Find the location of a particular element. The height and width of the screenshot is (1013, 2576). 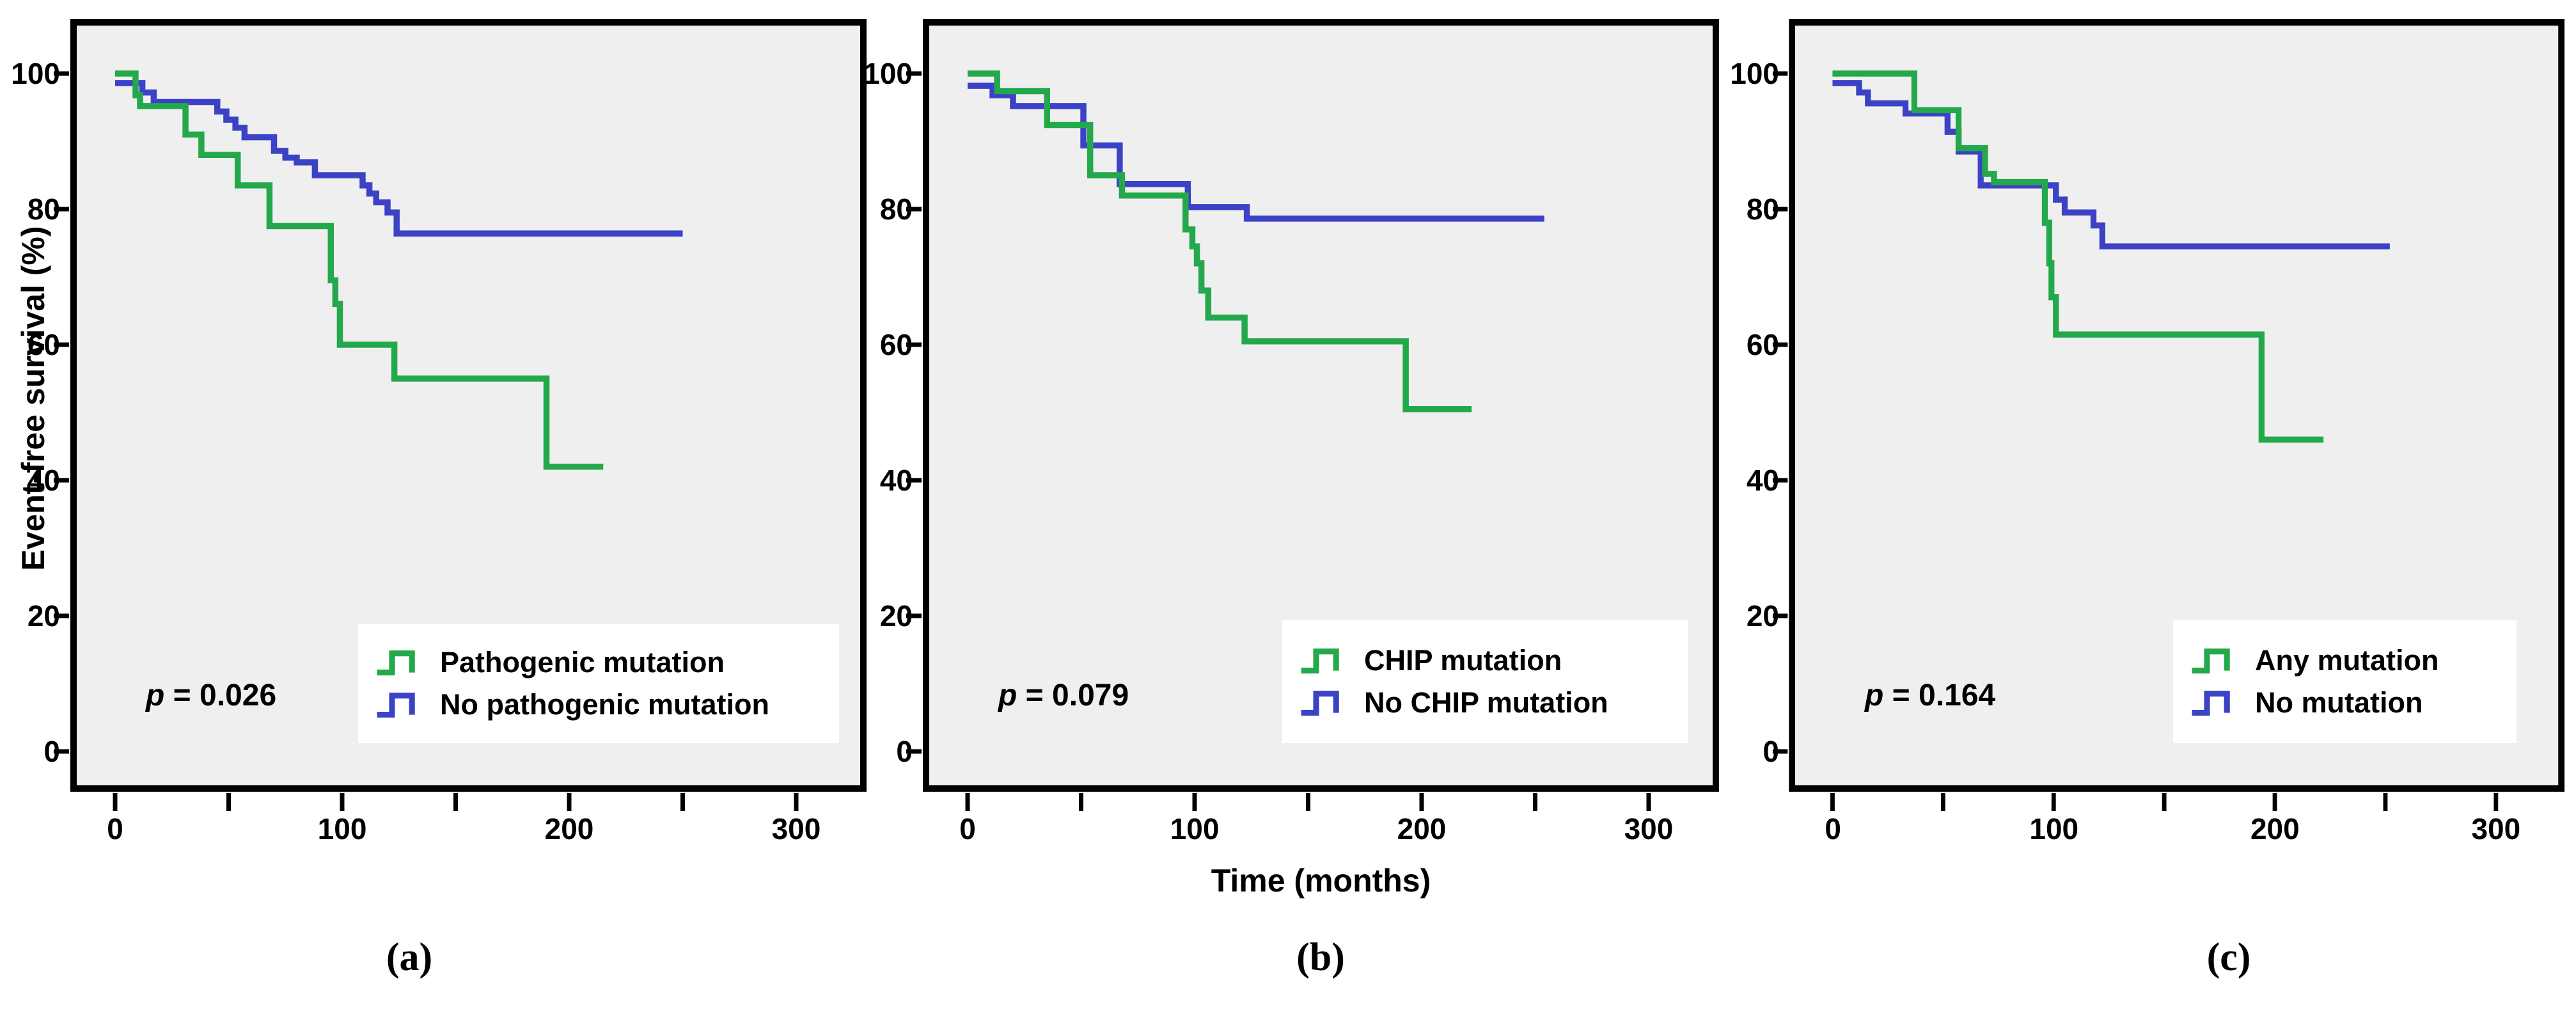

legend-item: No mutation is located at coordinates (2344, 702).